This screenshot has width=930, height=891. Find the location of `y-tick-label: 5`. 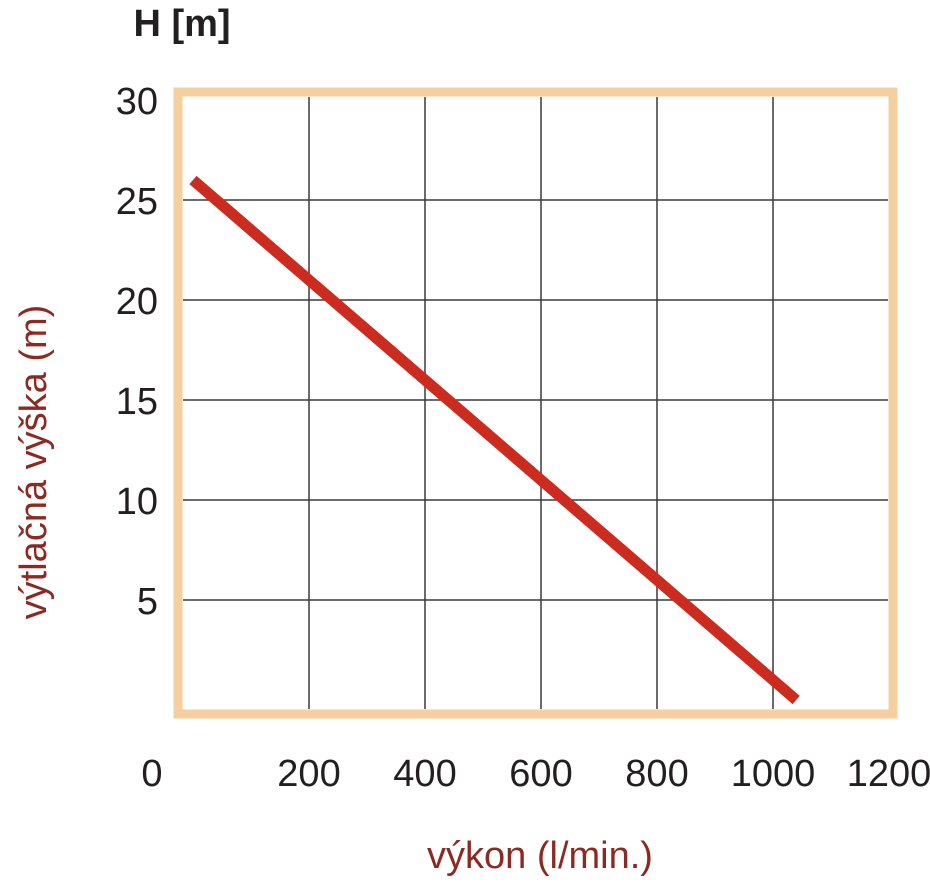

y-tick-label: 5 is located at coordinates (147, 602).